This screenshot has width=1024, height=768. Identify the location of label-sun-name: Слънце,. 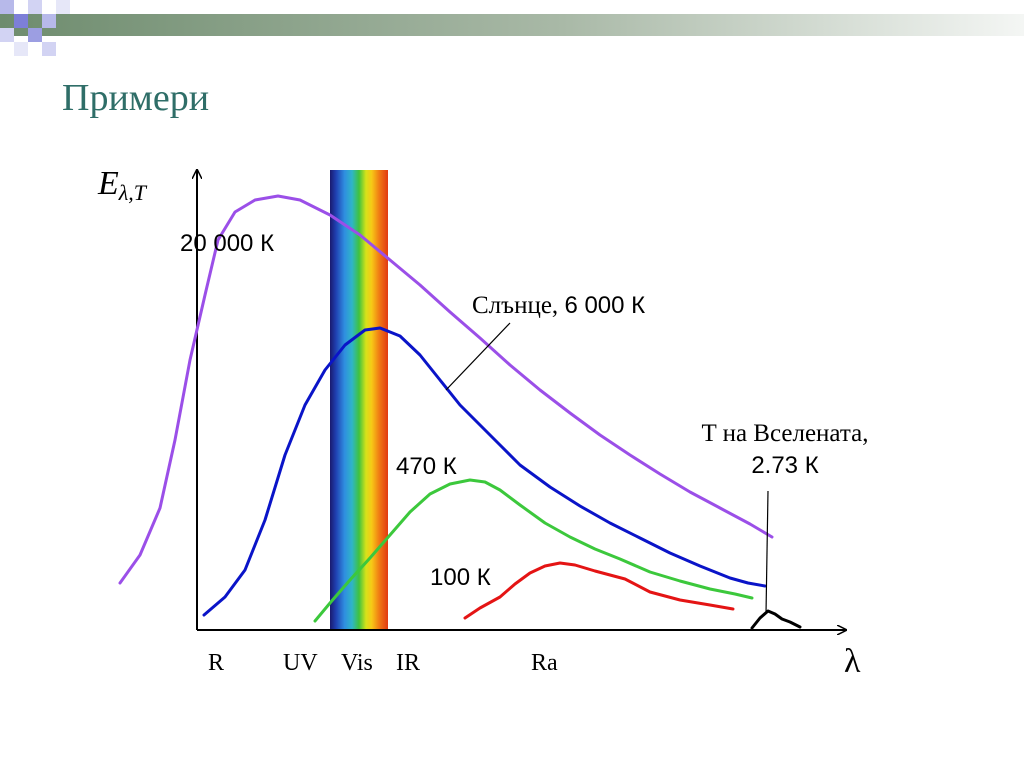
(518, 305).